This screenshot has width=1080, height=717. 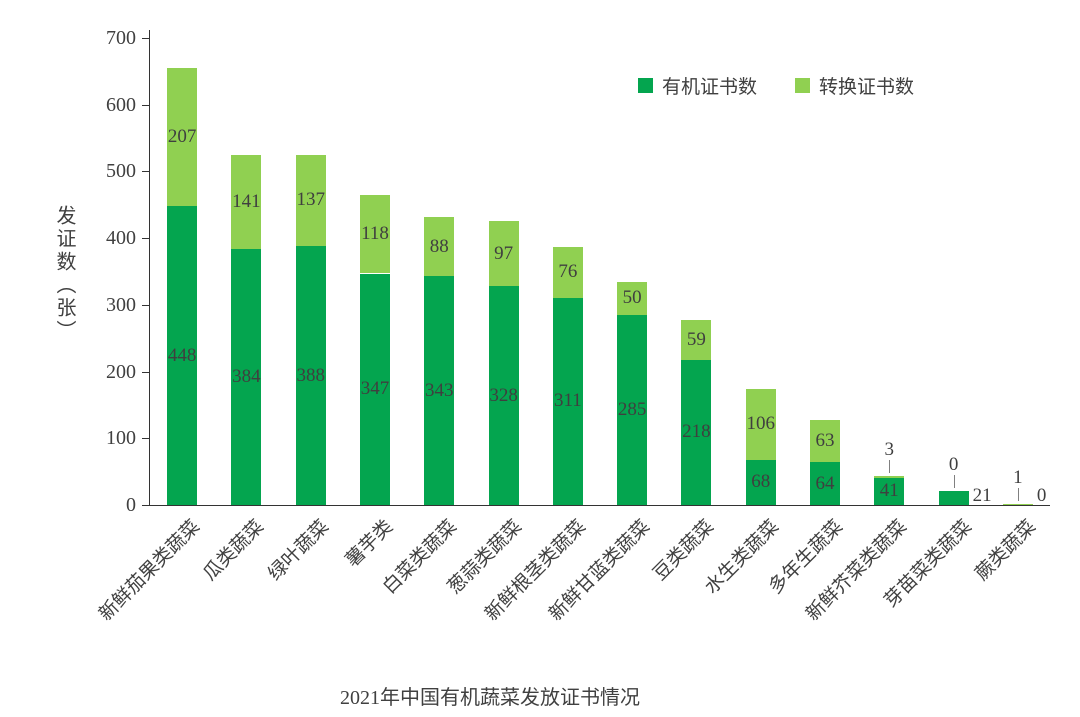 I want to click on data-label: 285, so click(x=632, y=409).